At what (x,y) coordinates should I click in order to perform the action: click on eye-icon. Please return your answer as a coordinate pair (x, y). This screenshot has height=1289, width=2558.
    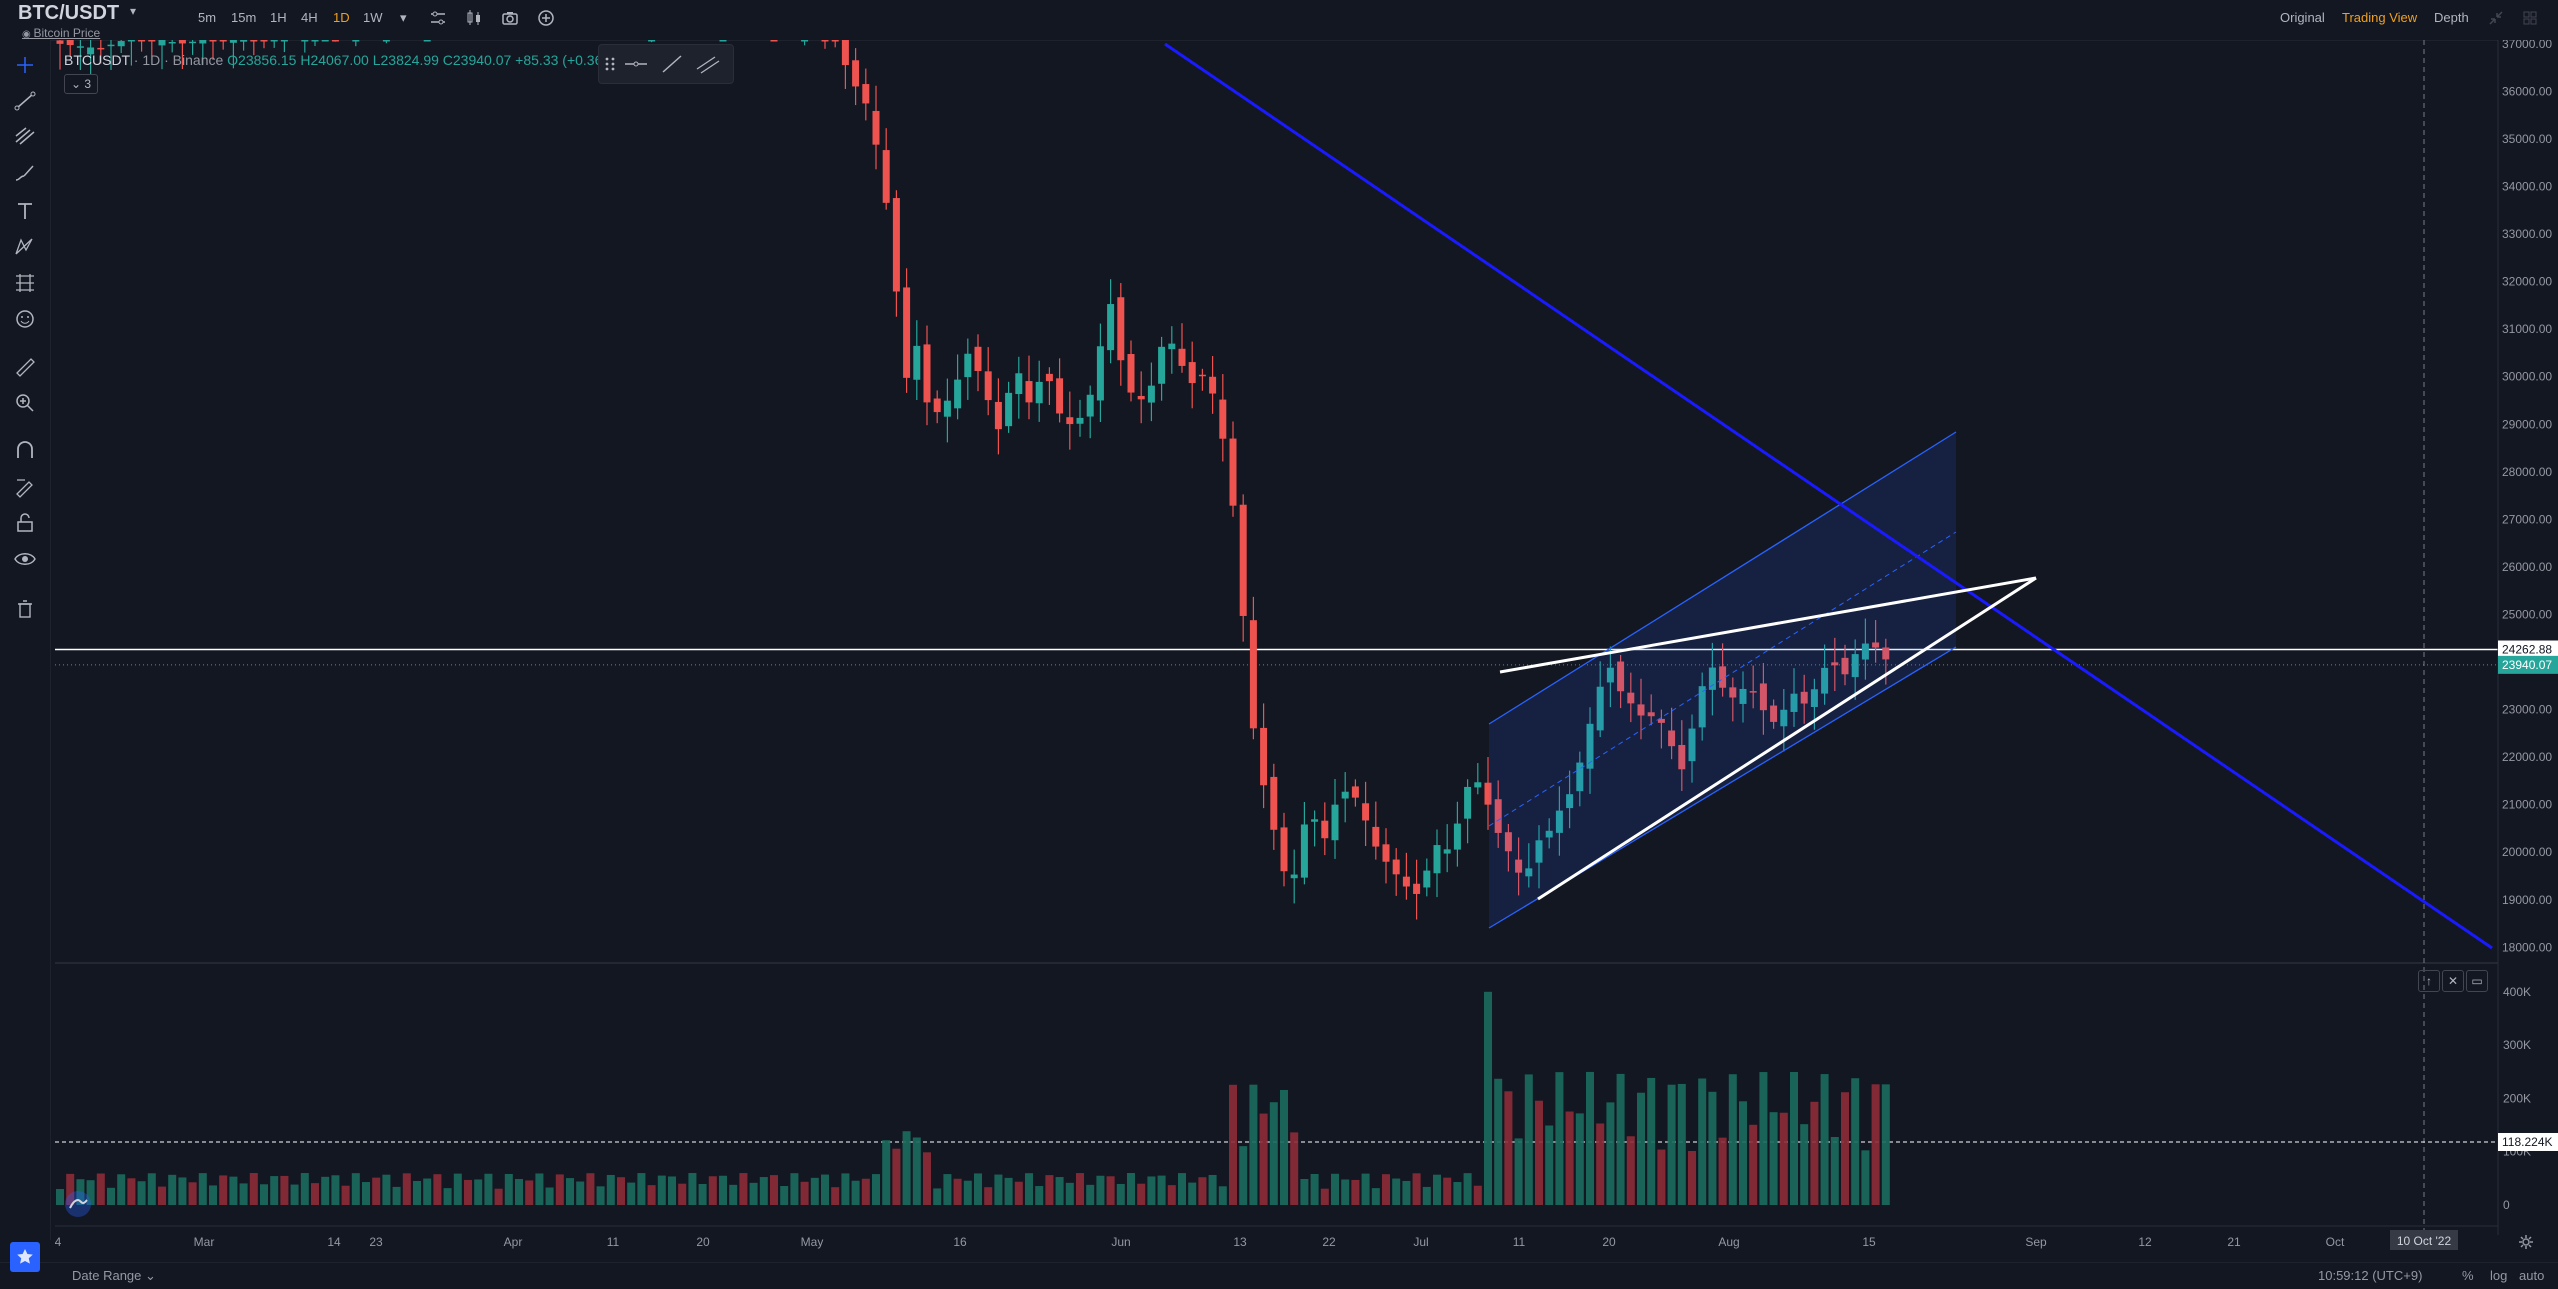
    Looking at the image, I should click on (25, 559).